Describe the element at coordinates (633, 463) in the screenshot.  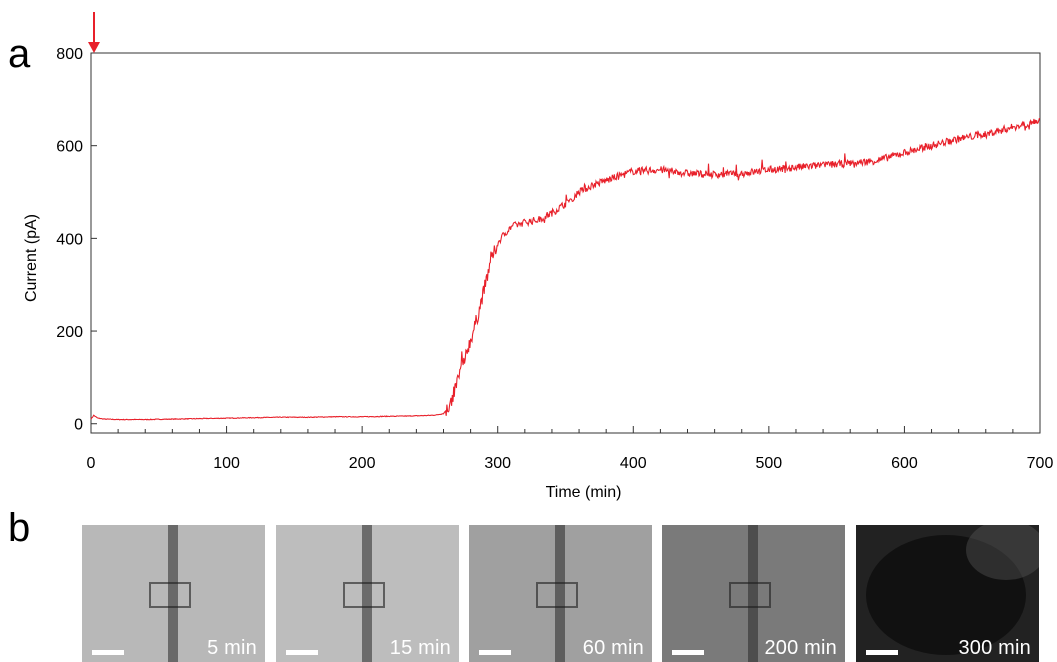
I see `x-tick-label: 400` at that location.